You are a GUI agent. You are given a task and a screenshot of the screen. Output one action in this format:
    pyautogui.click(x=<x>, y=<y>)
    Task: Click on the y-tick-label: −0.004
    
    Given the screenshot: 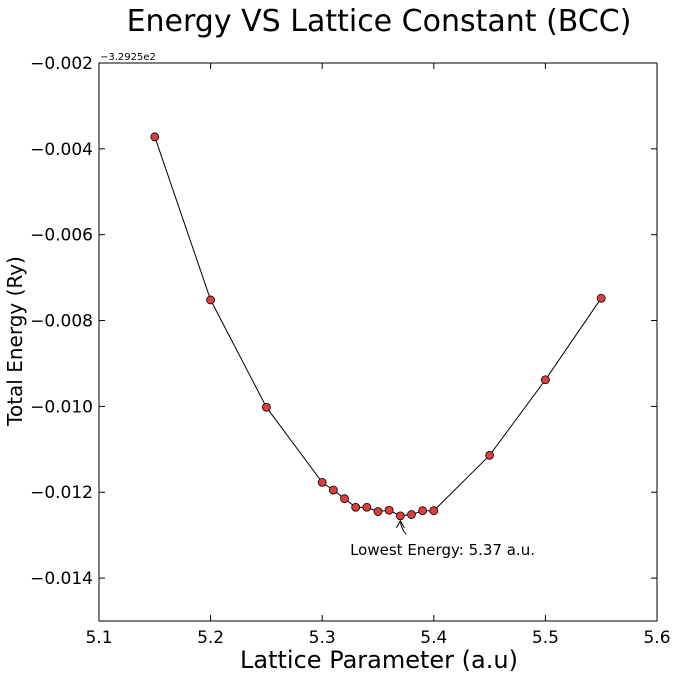 What is the action you would take?
    pyautogui.click(x=61, y=150)
    